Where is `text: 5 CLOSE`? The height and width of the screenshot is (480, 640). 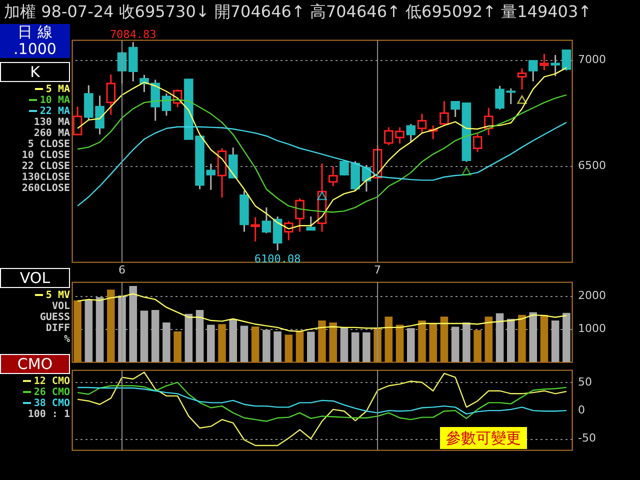
text: 5 CLOSE is located at coordinates (48, 144).